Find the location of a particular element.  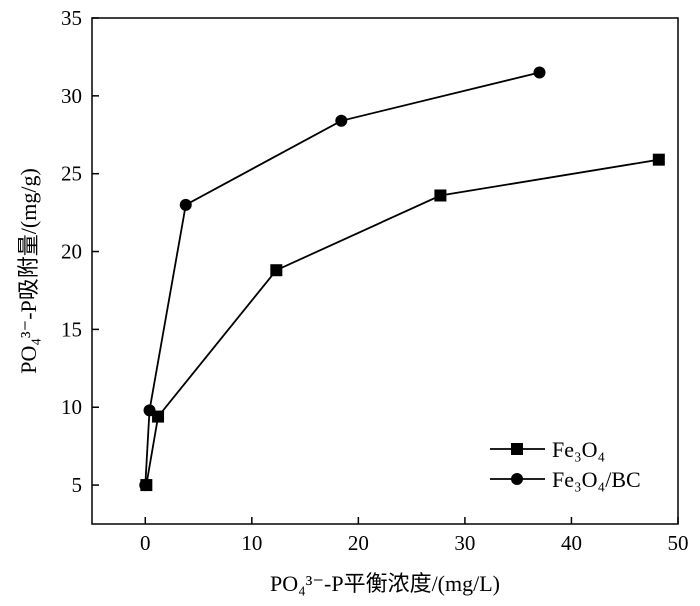

y-tick-label: 15 is located at coordinates (71, 329).